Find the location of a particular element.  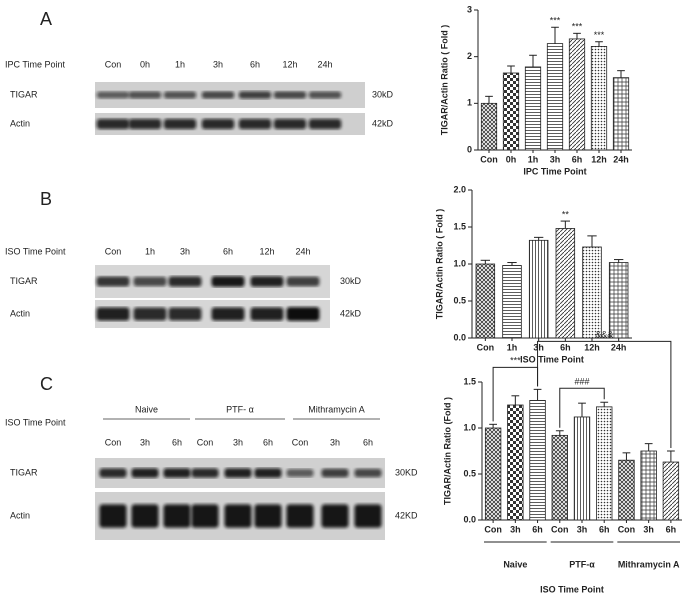

band-size: 42KD is located at coordinates (406, 515).